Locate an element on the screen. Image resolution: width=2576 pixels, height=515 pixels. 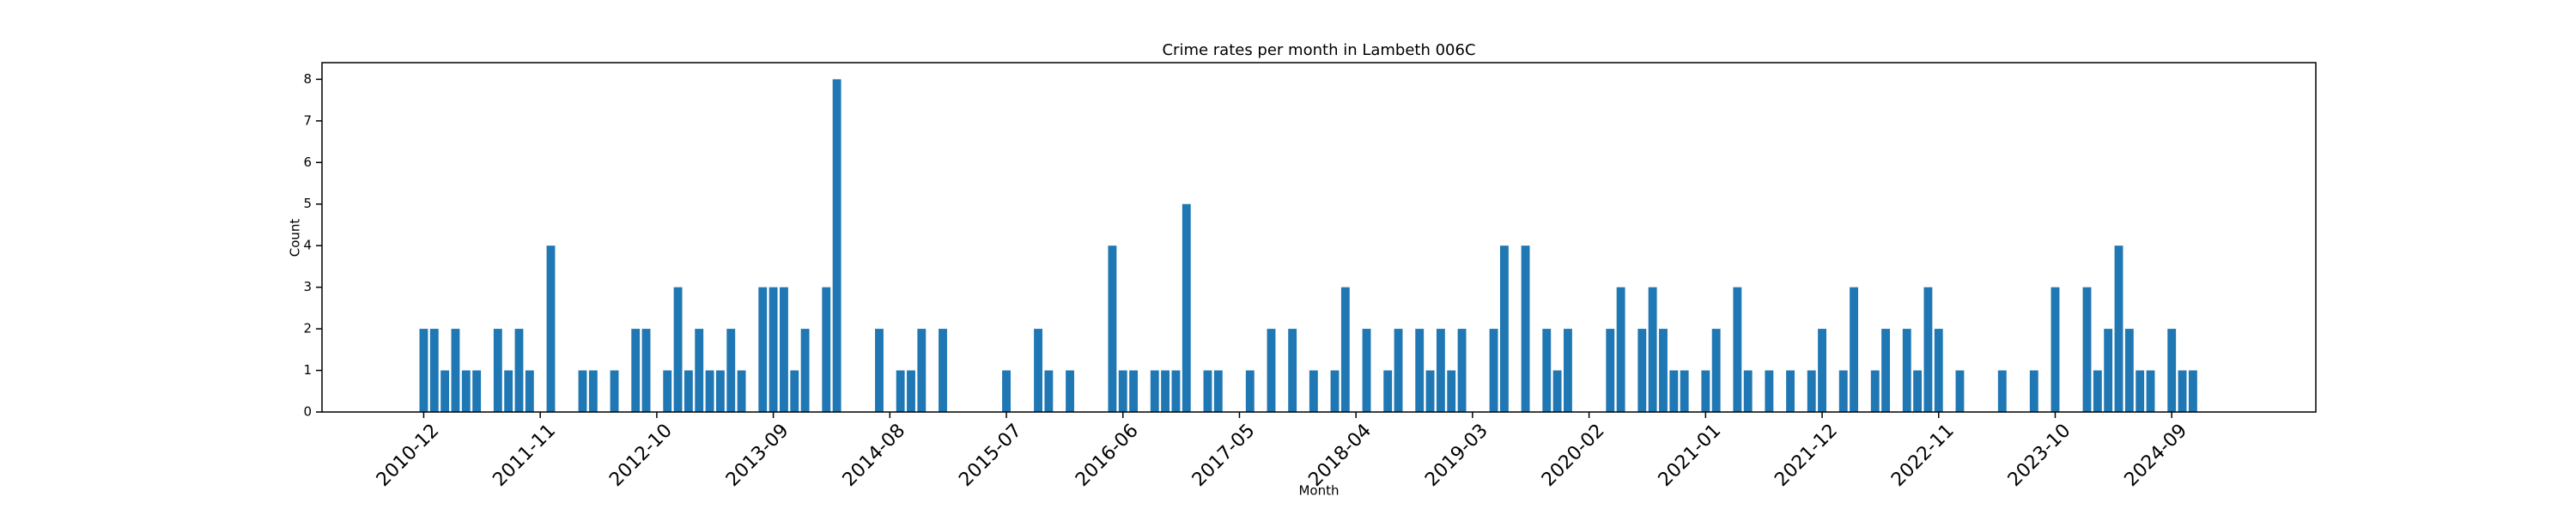
x-tick-label: 2013-09 is located at coordinates (757, 455).